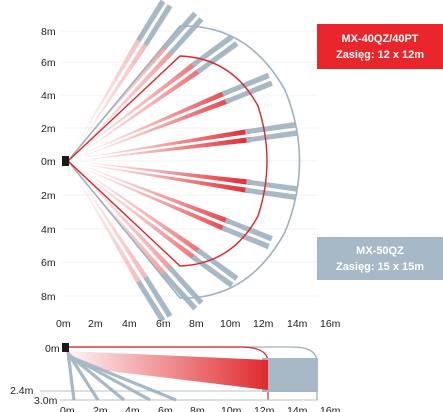  I want to click on side-floor-beams, so click(121, 376).